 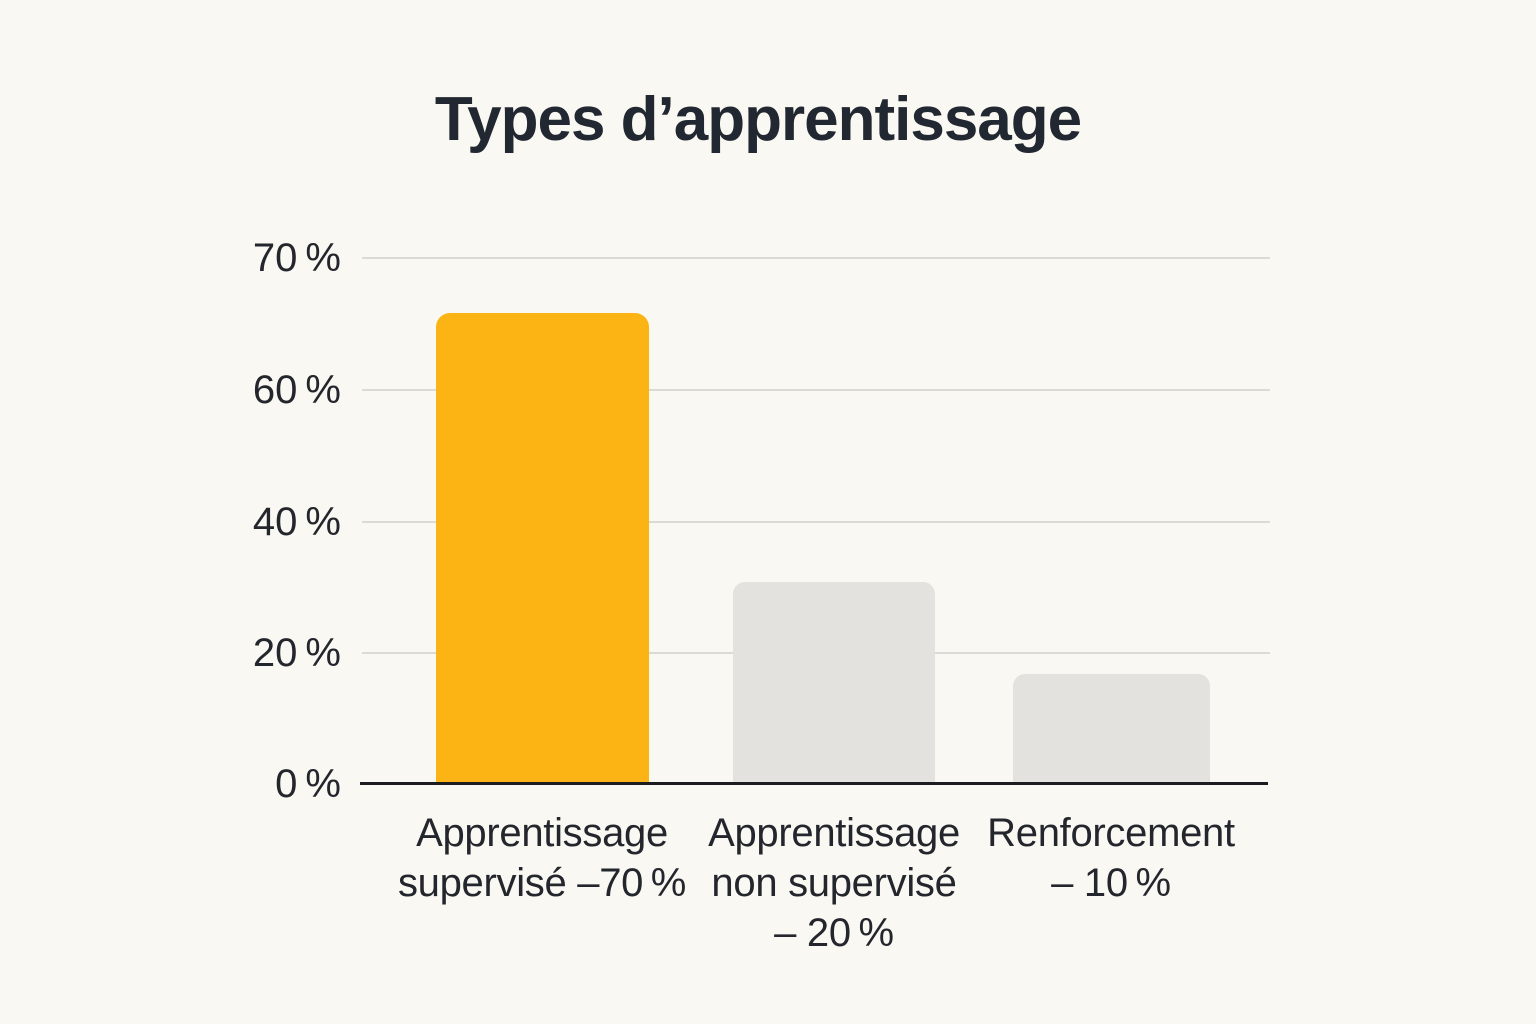 I want to click on bar-renforcement, so click(x=1111, y=729).